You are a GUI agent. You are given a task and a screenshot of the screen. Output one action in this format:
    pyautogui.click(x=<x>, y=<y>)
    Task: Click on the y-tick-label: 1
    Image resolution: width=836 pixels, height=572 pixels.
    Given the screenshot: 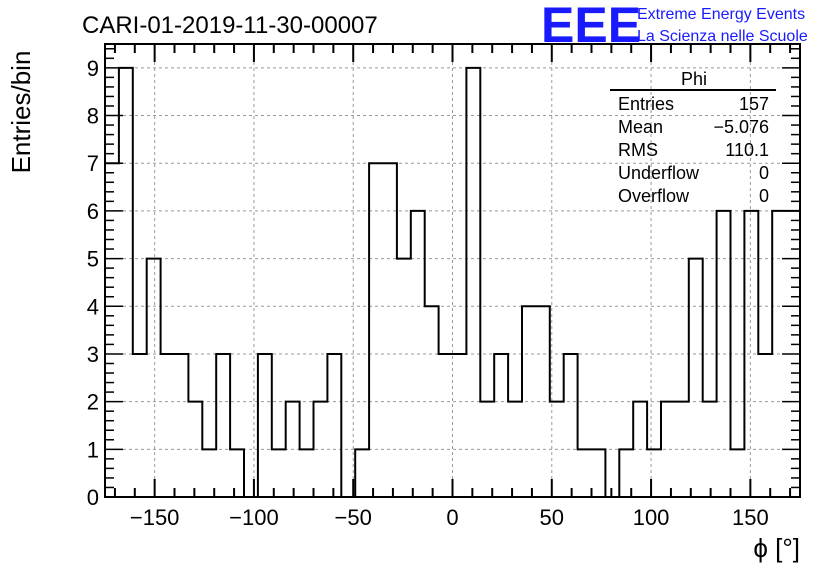 What is the action you would take?
    pyautogui.click(x=93, y=449)
    